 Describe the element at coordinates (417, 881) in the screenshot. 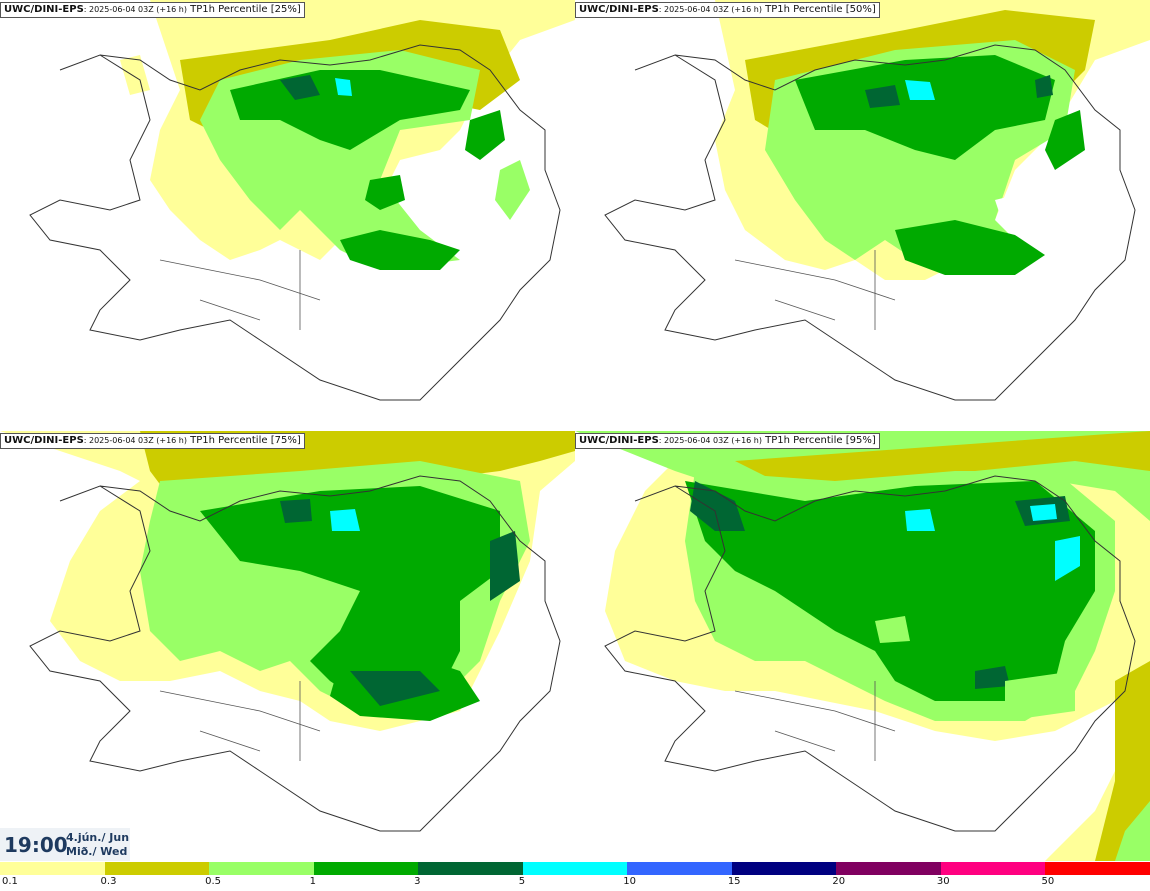

I see `legend-label: 3` at that location.